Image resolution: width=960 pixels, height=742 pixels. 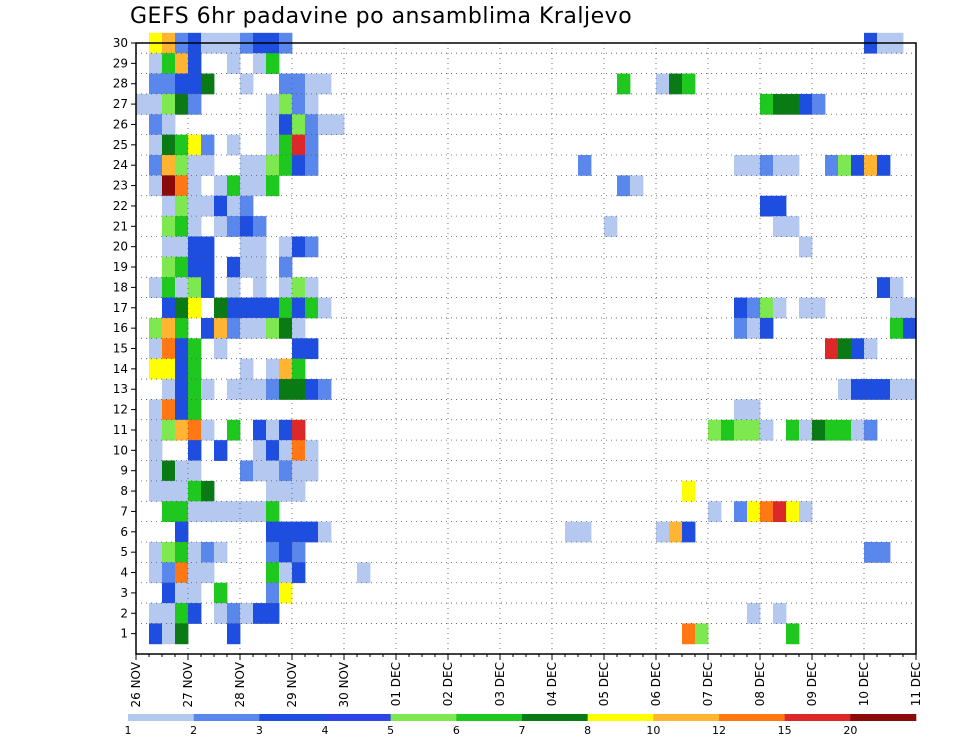 What do you see at coordinates (552, 684) in the screenshot?
I see `x-tick-label: 04 DEC` at bounding box center [552, 684].